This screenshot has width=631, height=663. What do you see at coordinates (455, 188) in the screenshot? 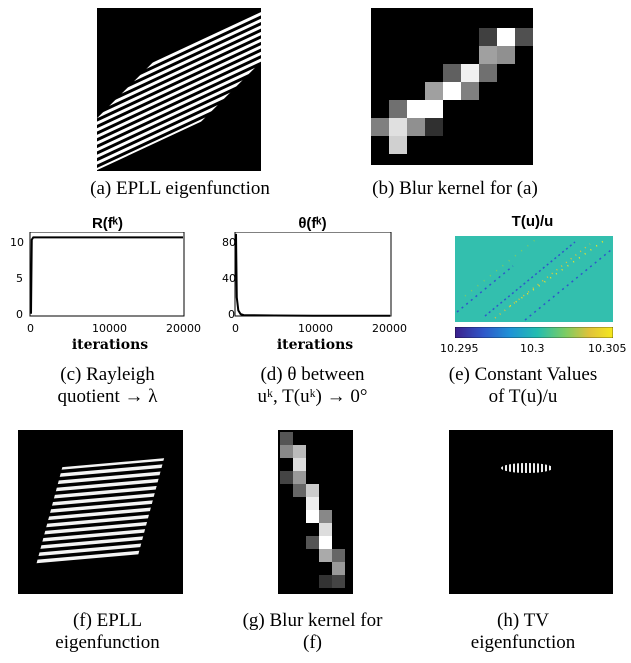
I see `caption-b: (b) Blur kernel for (a)` at bounding box center [455, 188].